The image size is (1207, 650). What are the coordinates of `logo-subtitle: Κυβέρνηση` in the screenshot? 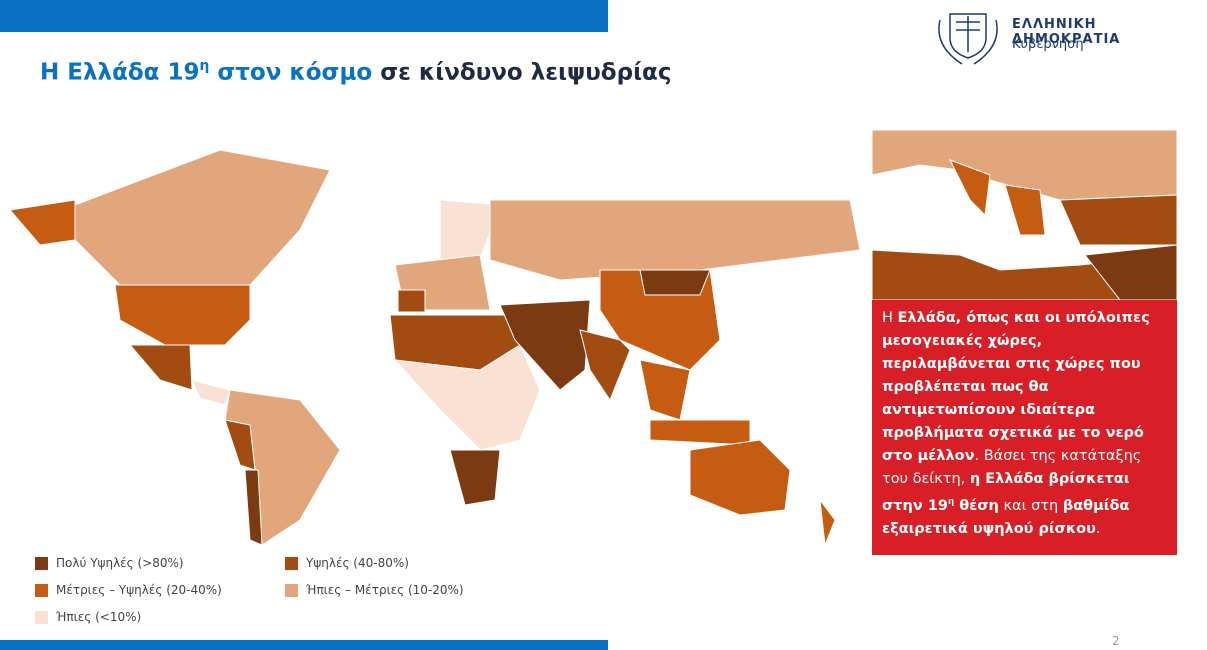 It's located at (1048, 44).